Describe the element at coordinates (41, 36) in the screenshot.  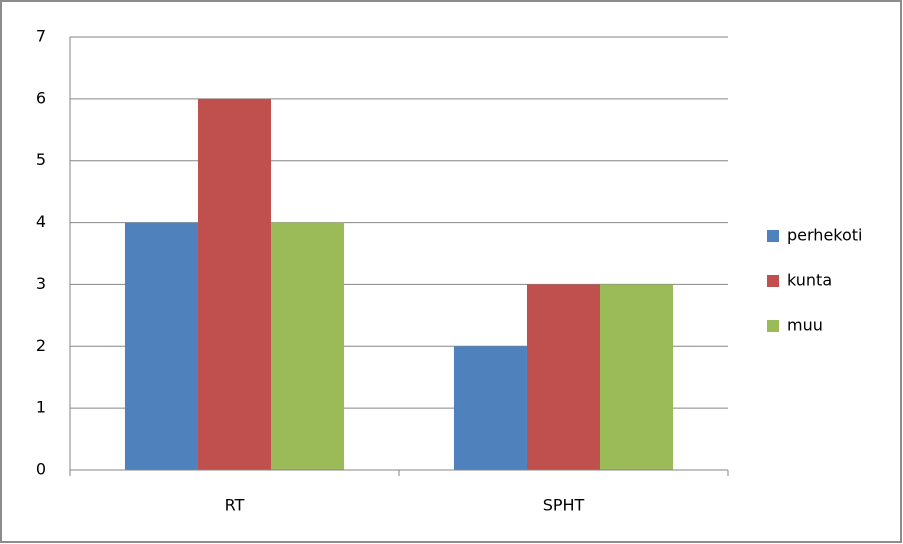
I see `y-tick-label: 7` at that location.